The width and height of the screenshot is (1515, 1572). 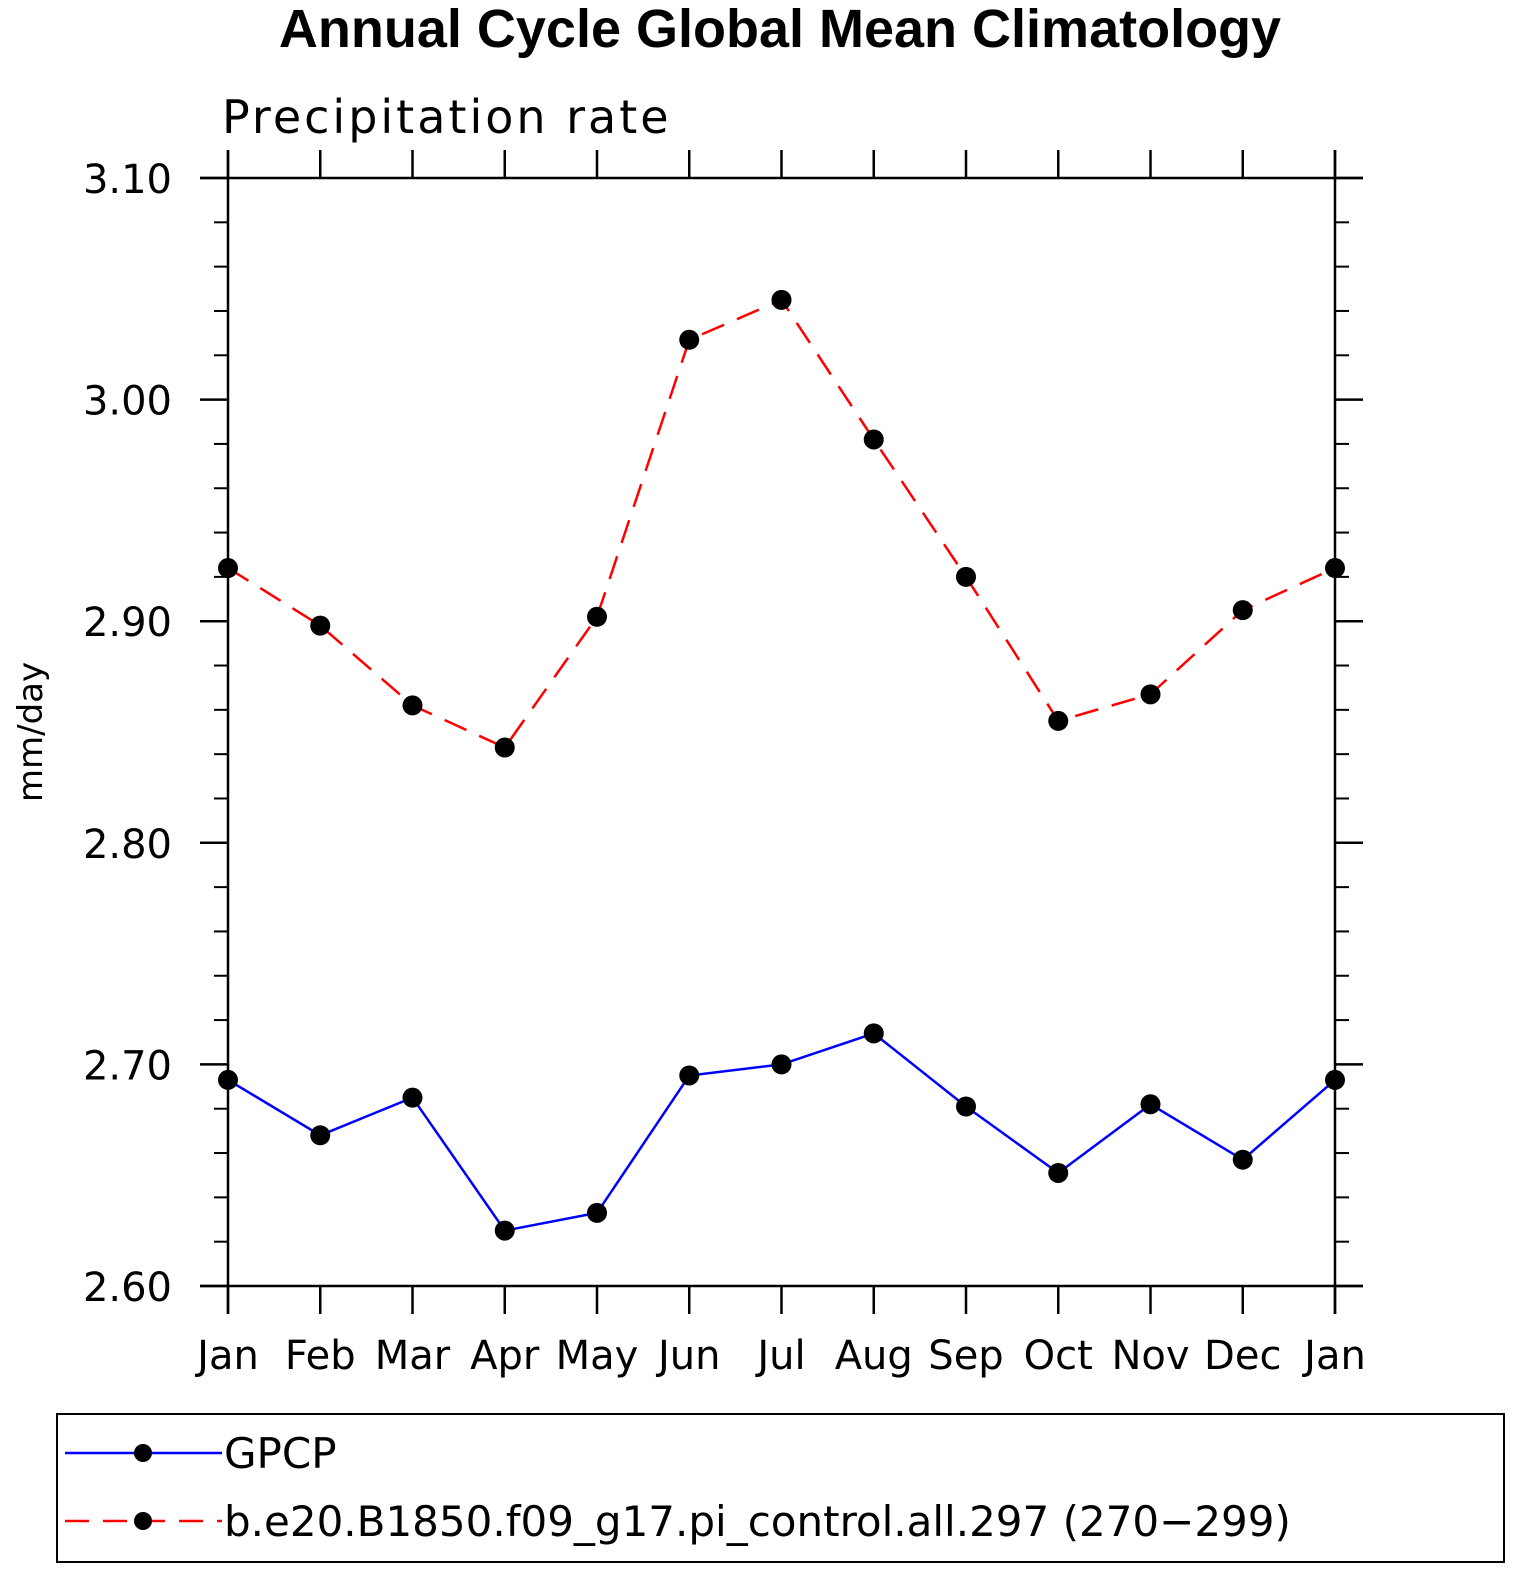 What do you see at coordinates (780, 29) in the screenshot?
I see `chart-title: Annual Cycle Global Mean Climatology` at bounding box center [780, 29].